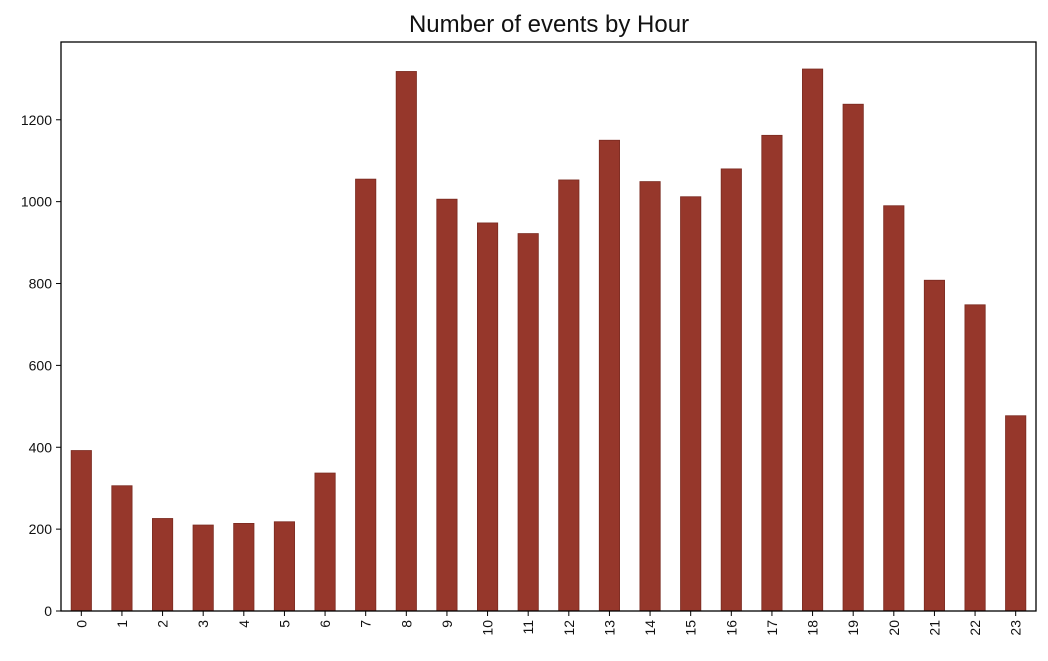  What do you see at coordinates (528, 627) in the screenshot?
I see `x-tick-label: 11` at bounding box center [528, 627].